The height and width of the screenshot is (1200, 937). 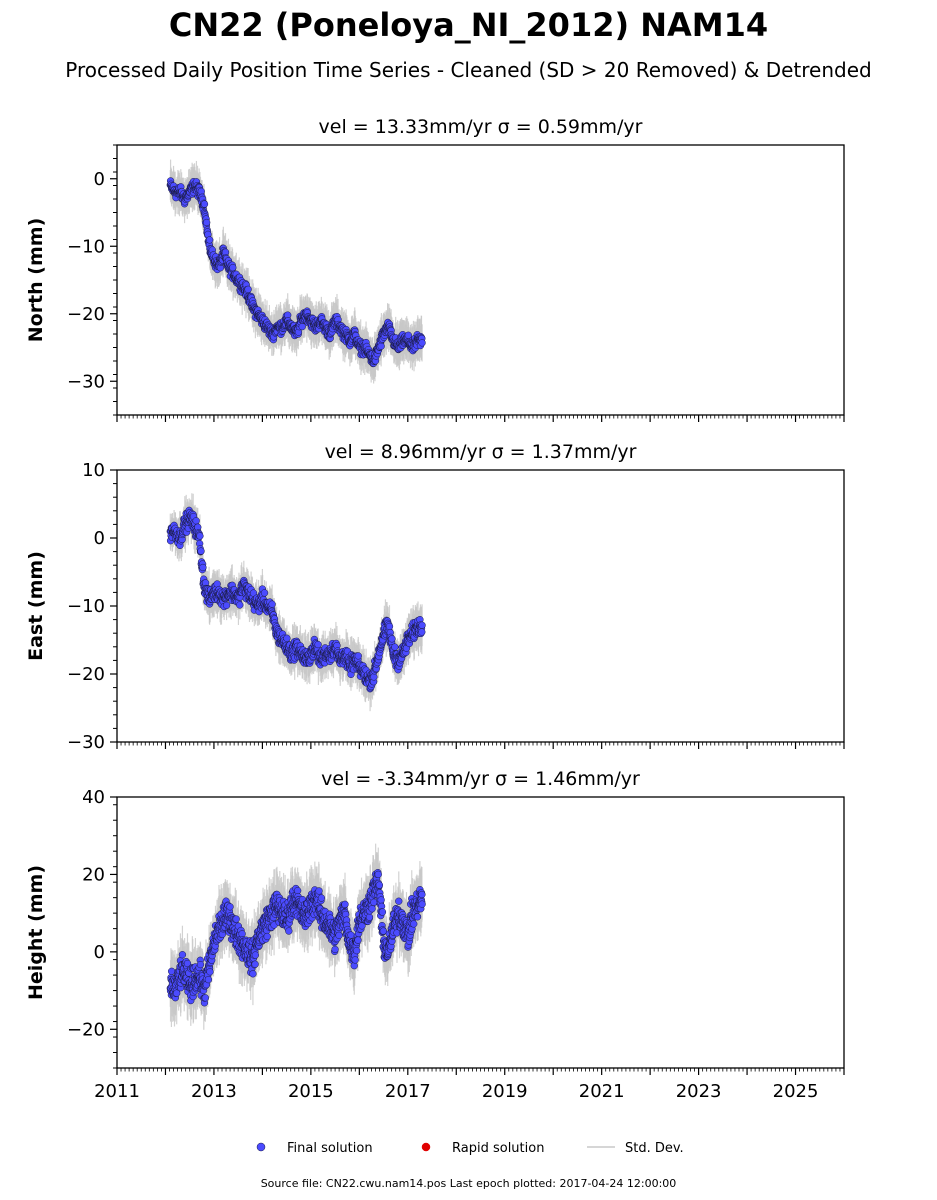 I want to click on chart-main-title: CN22 (Poneloya_NI_2012) NAM14, so click(x=468, y=25).